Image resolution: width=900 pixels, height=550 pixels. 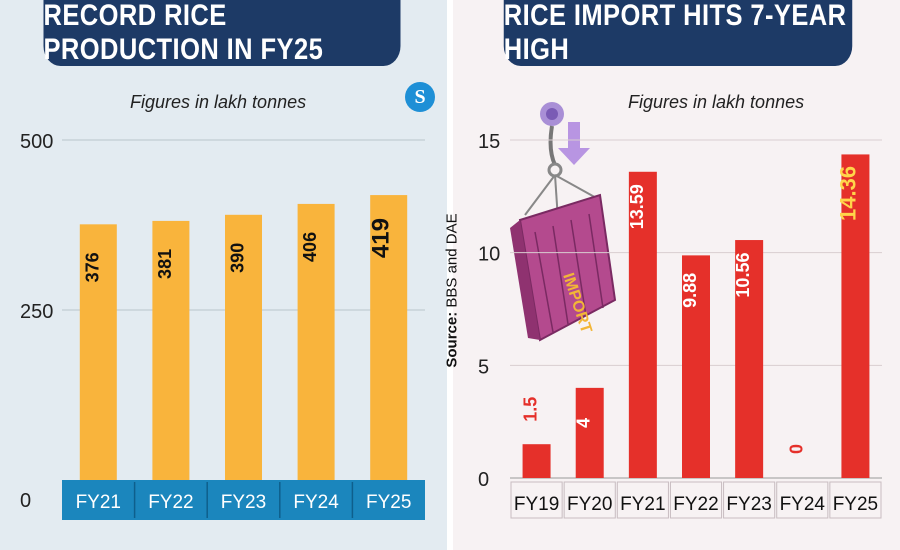 What do you see at coordinates (92, 267) in the screenshot?
I see `production-bar-value-label: 376` at bounding box center [92, 267].